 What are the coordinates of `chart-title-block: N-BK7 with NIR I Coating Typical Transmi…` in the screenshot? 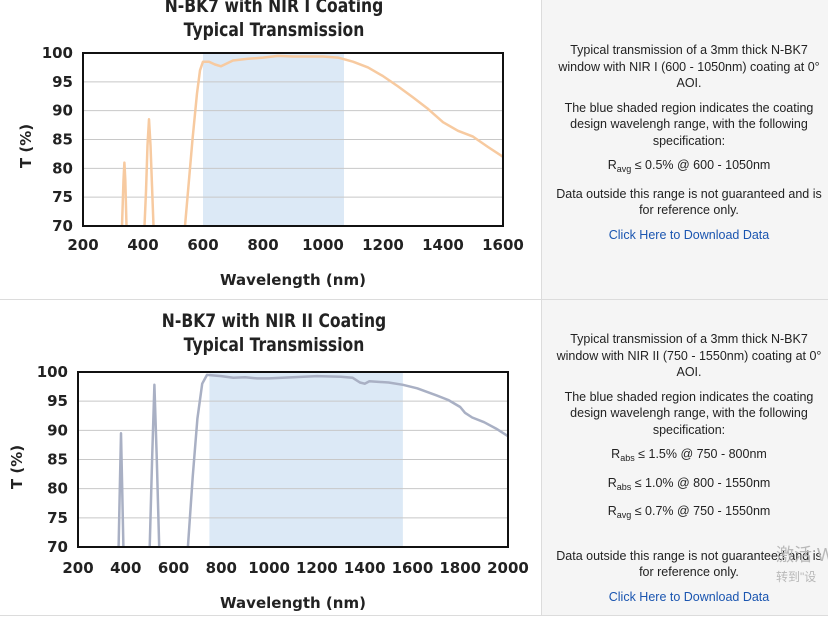 It's located at (274, 21).